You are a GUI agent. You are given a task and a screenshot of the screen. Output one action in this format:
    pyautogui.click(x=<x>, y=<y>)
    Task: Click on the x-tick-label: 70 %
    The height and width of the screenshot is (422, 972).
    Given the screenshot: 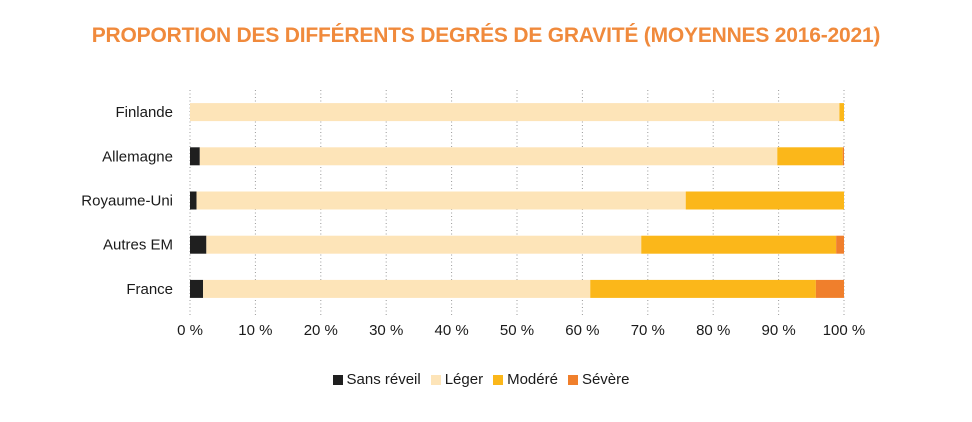 What is the action you would take?
    pyautogui.click(x=648, y=330)
    